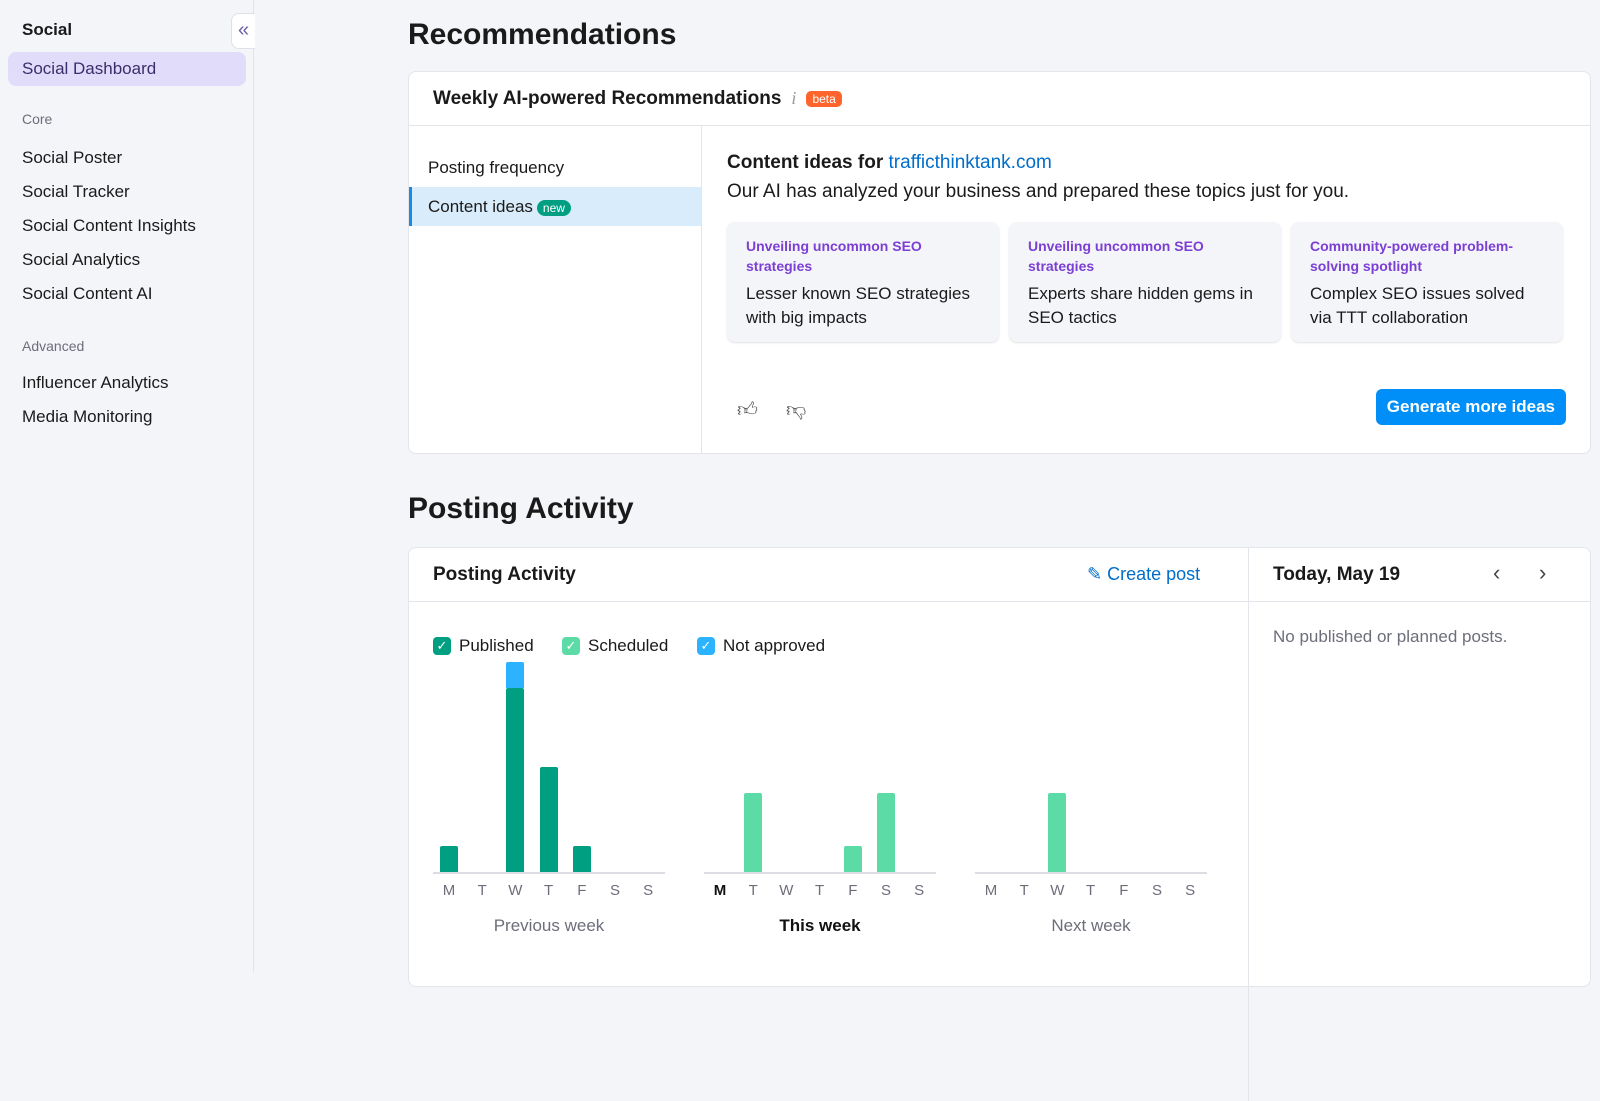 The height and width of the screenshot is (1101, 1600). I want to click on thumbs-down-icon: 👎︎, so click(796, 410).